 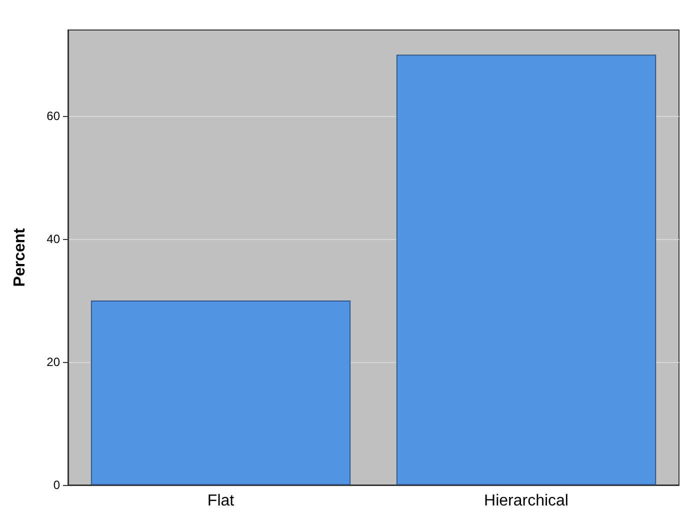 What do you see at coordinates (53, 239) in the screenshot?
I see `y-tick-label: 40` at bounding box center [53, 239].